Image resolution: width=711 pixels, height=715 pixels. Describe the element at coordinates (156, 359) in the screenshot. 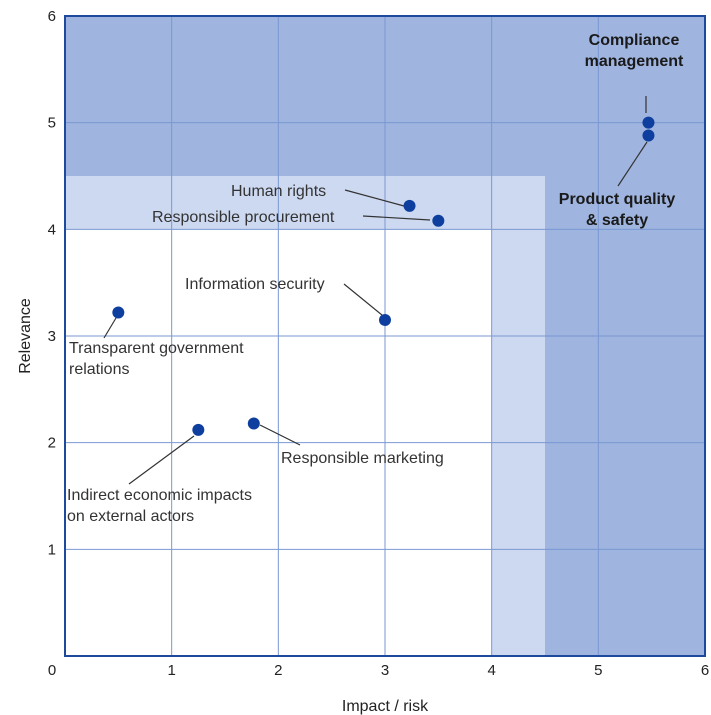

I see `point-label: Transparent government relations` at that location.